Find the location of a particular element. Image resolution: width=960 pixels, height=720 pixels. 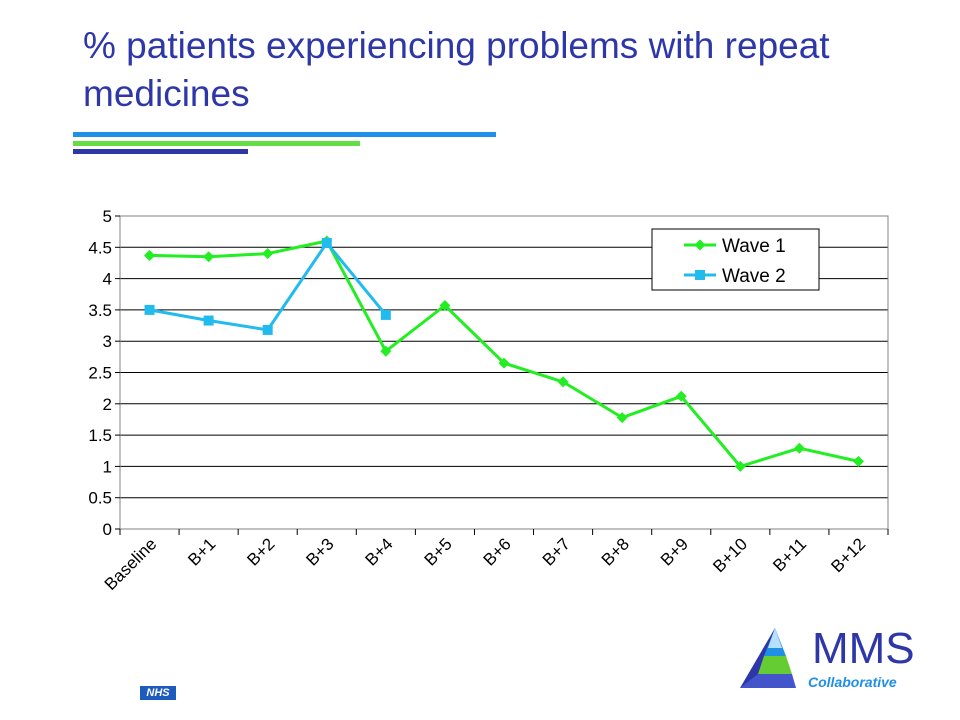

y-tick-label: 0.5 is located at coordinates (100, 498).